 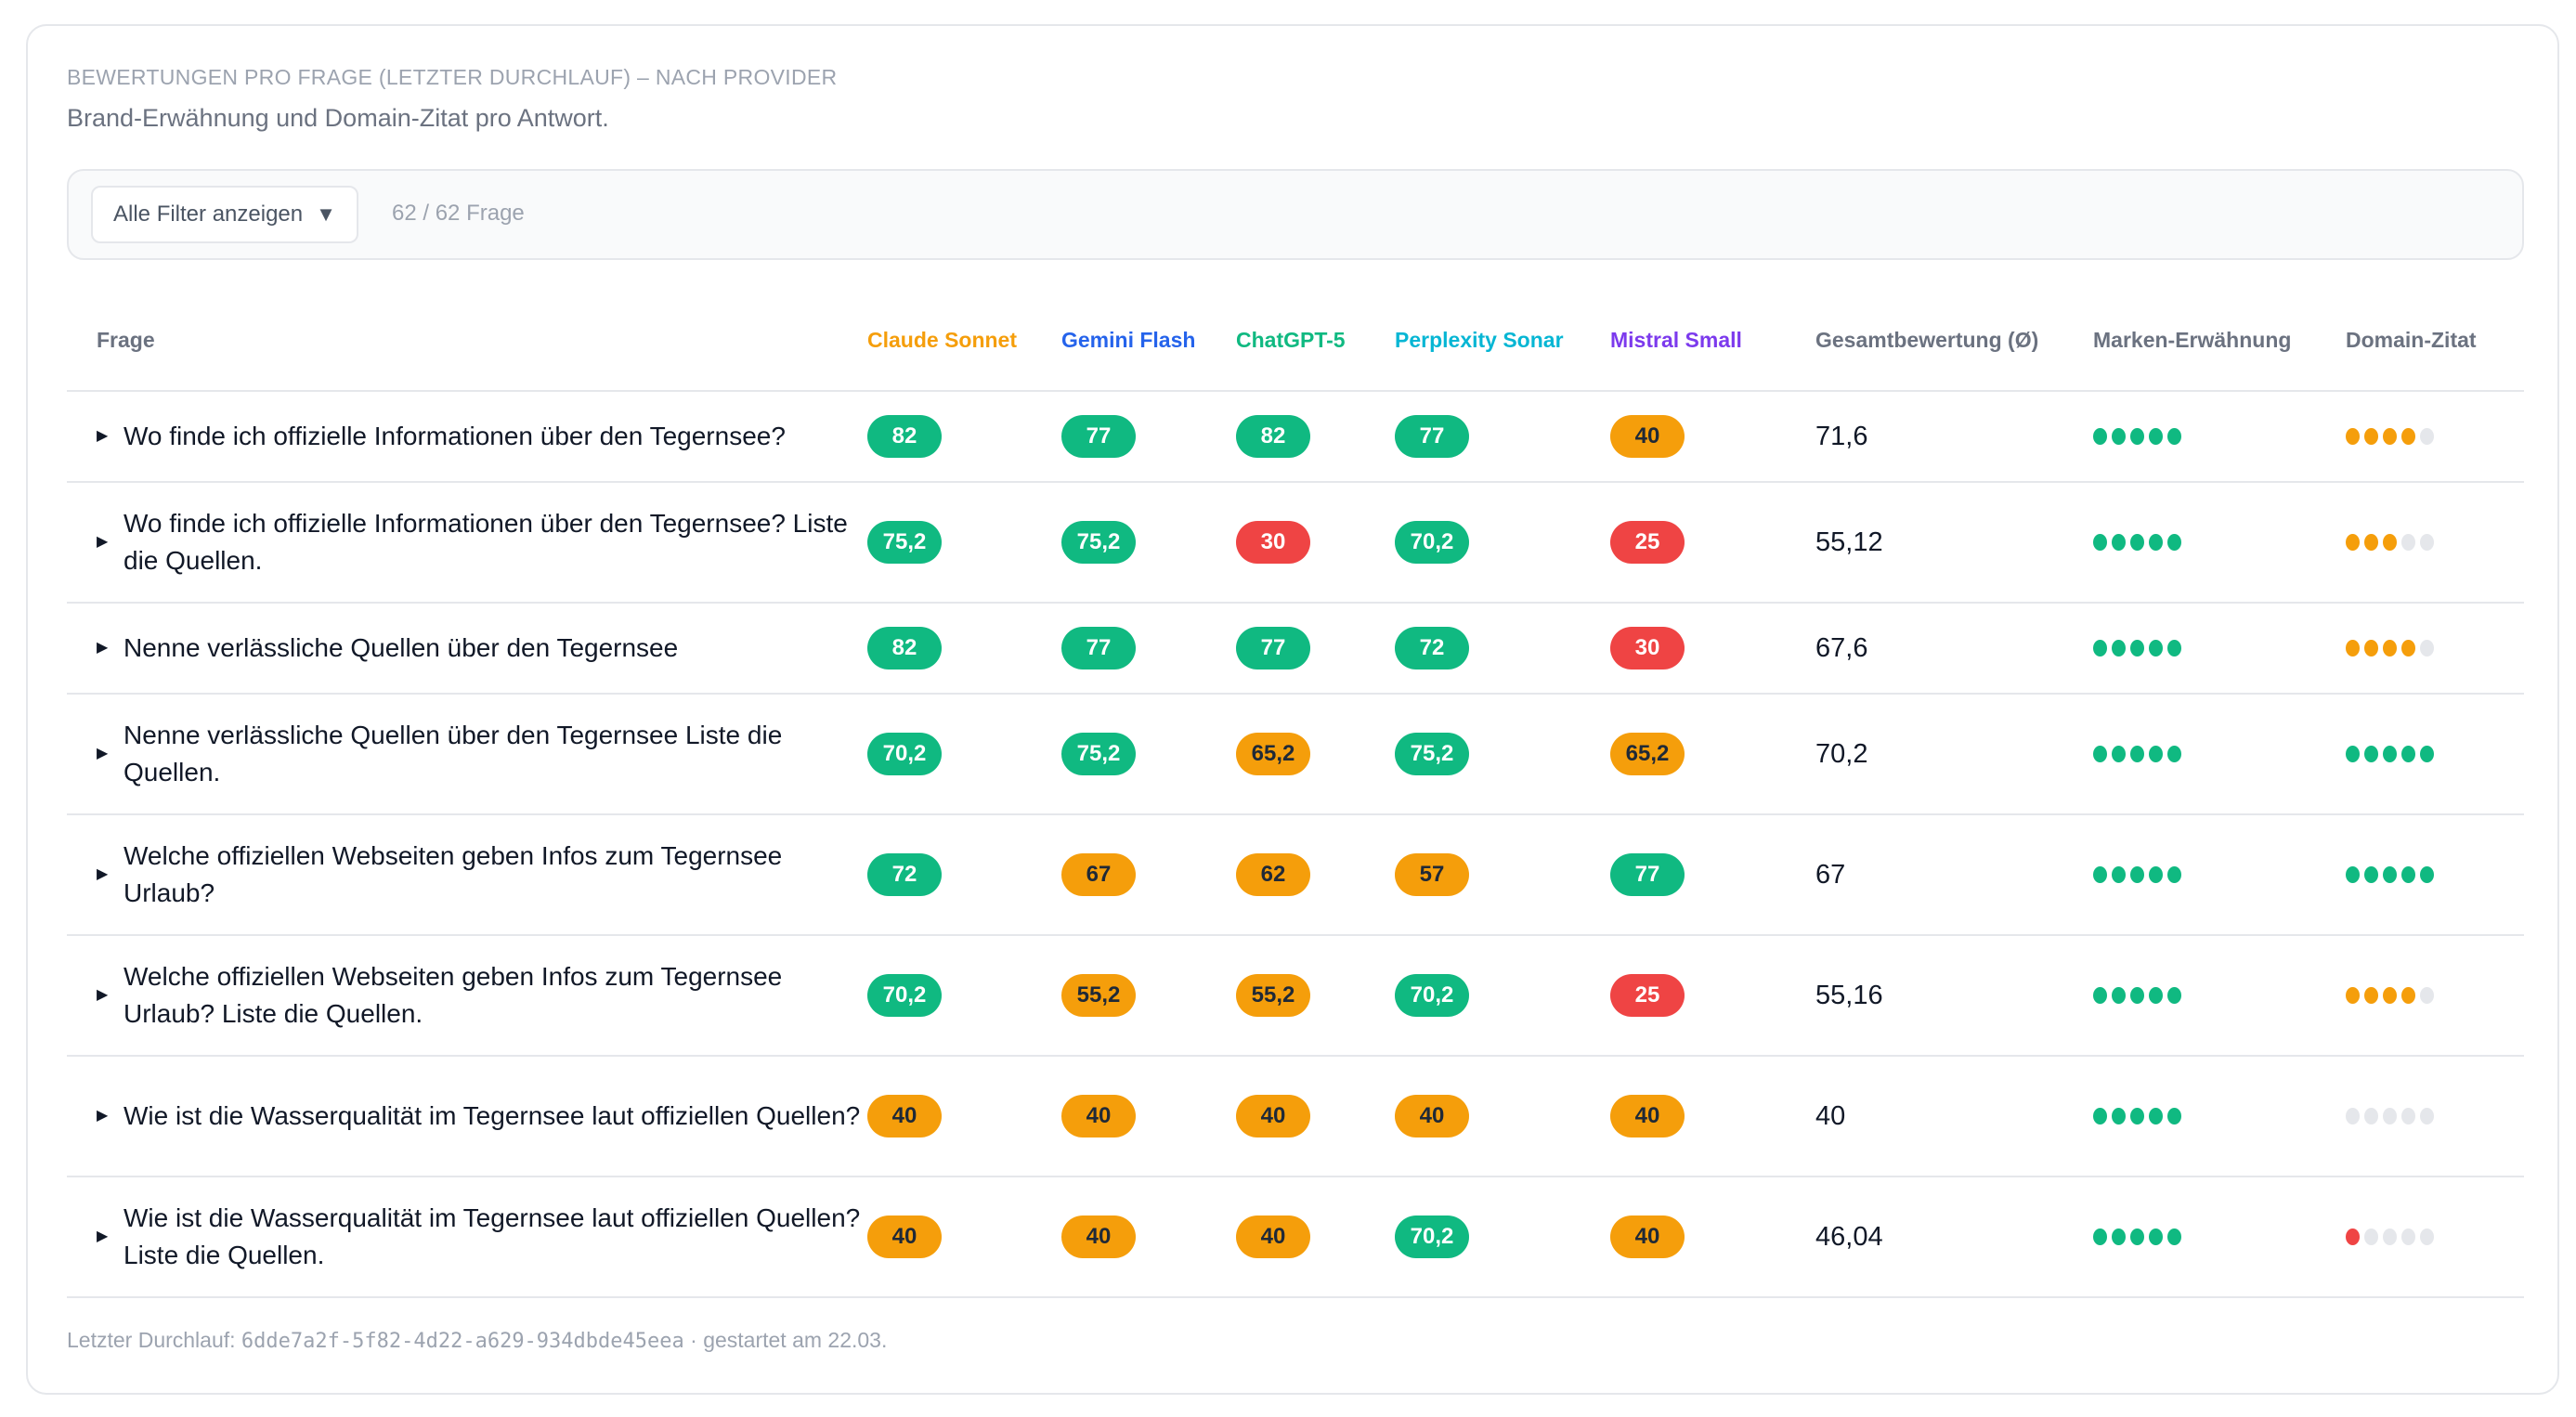 What do you see at coordinates (1954, 437) in the screenshot?
I see `total-score-cell: 71,6` at bounding box center [1954, 437].